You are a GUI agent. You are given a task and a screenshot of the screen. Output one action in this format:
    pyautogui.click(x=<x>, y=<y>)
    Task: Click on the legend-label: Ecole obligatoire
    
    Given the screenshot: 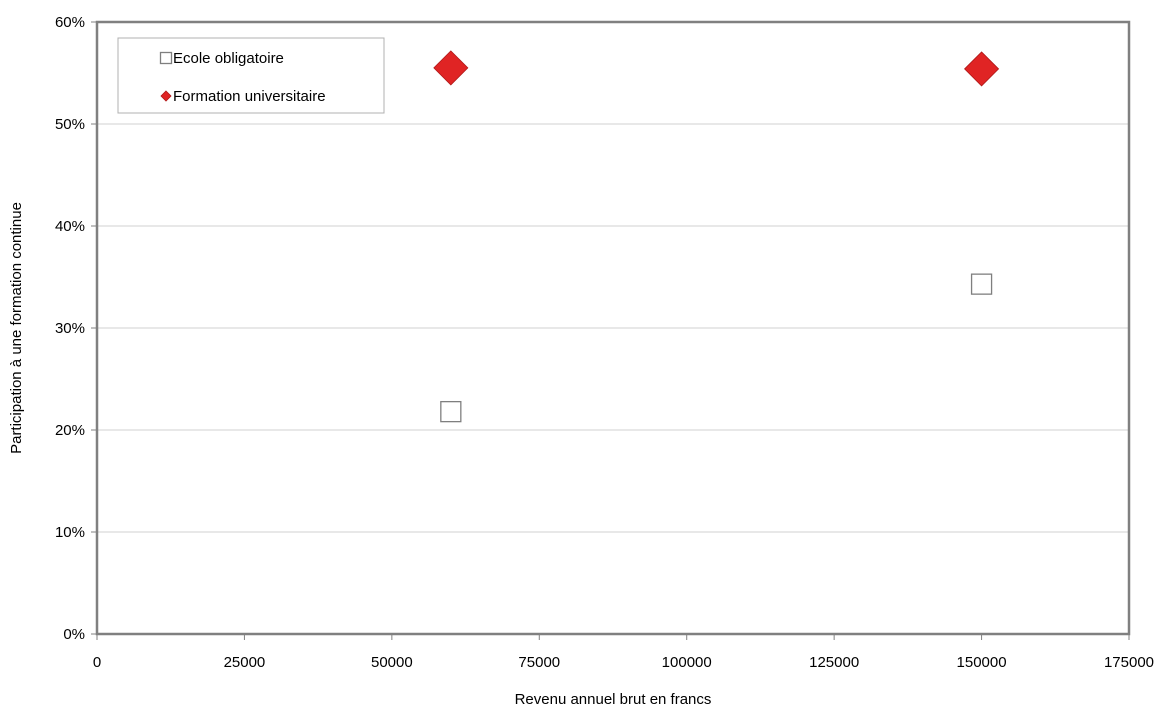 What is the action you would take?
    pyautogui.click(x=228, y=58)
    